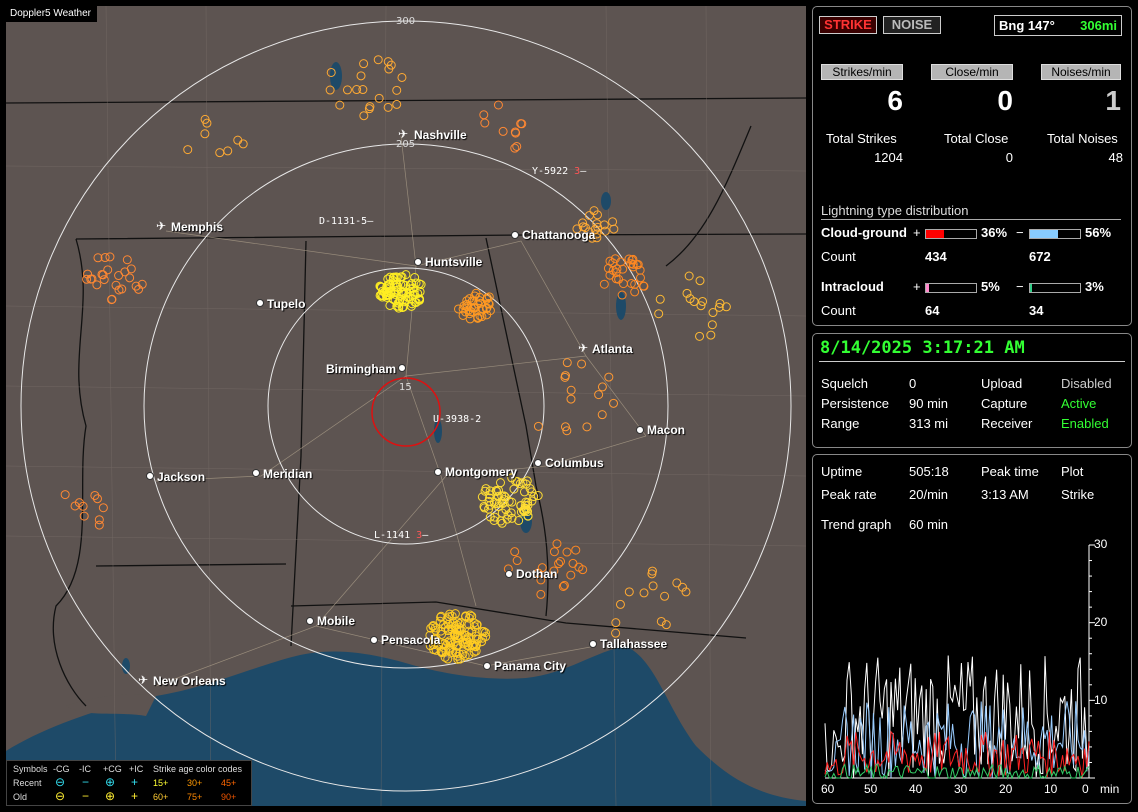 The width and height of the screenshot is (1138, 812). I want to click on neg-cg-old-icon: ⊖, so click(60, 796).